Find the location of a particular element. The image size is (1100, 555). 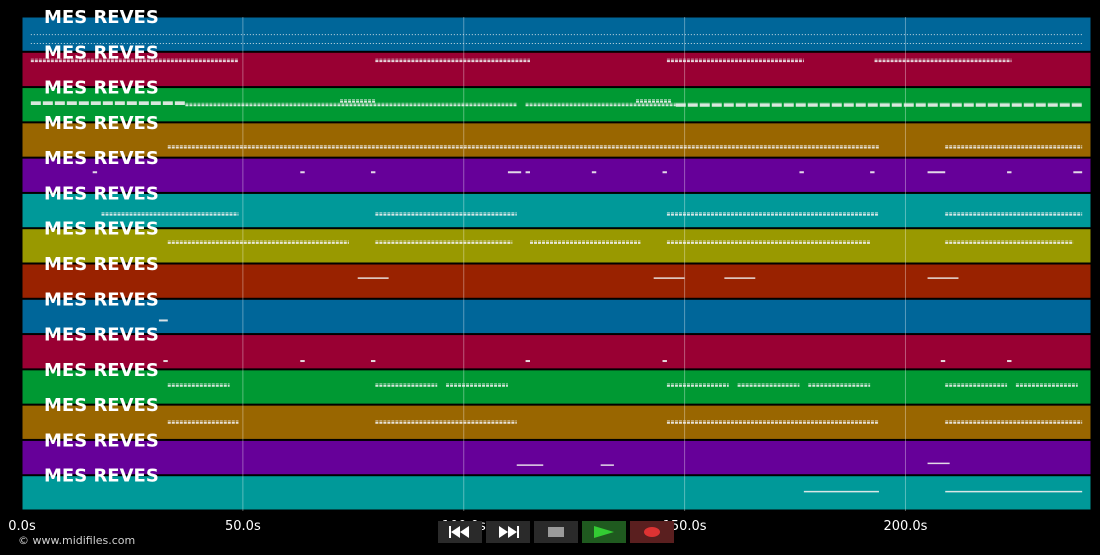

record-button is located at coordinates (652, 532).